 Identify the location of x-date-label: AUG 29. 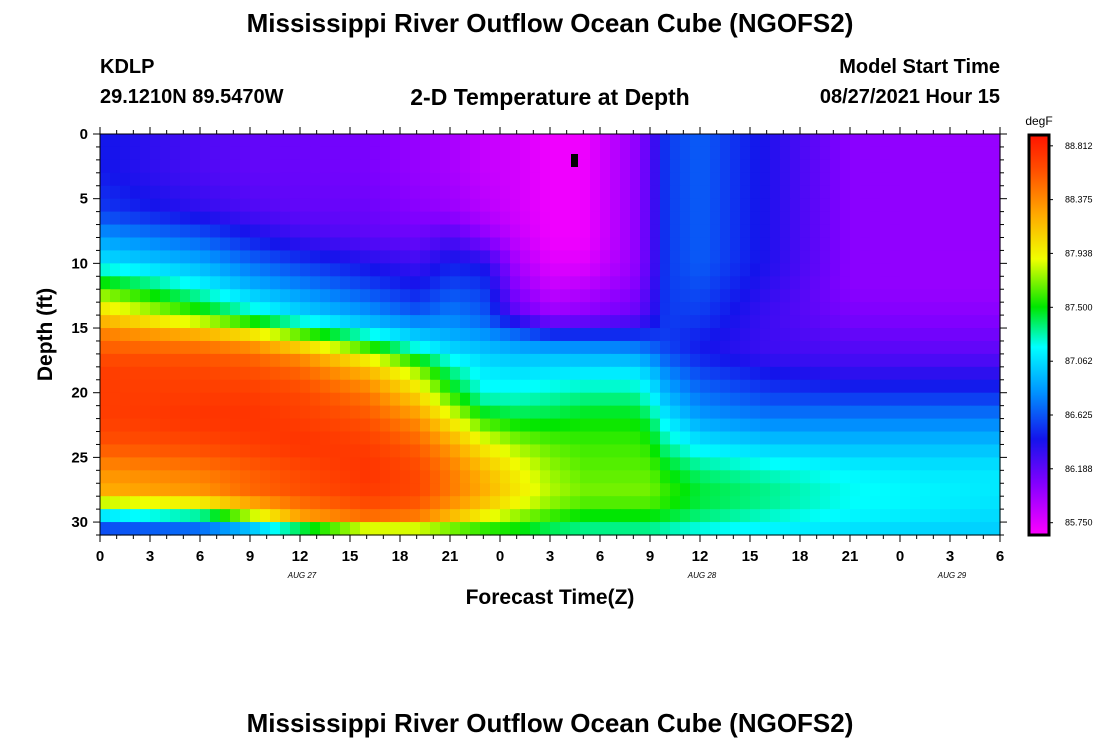
(952, 575).